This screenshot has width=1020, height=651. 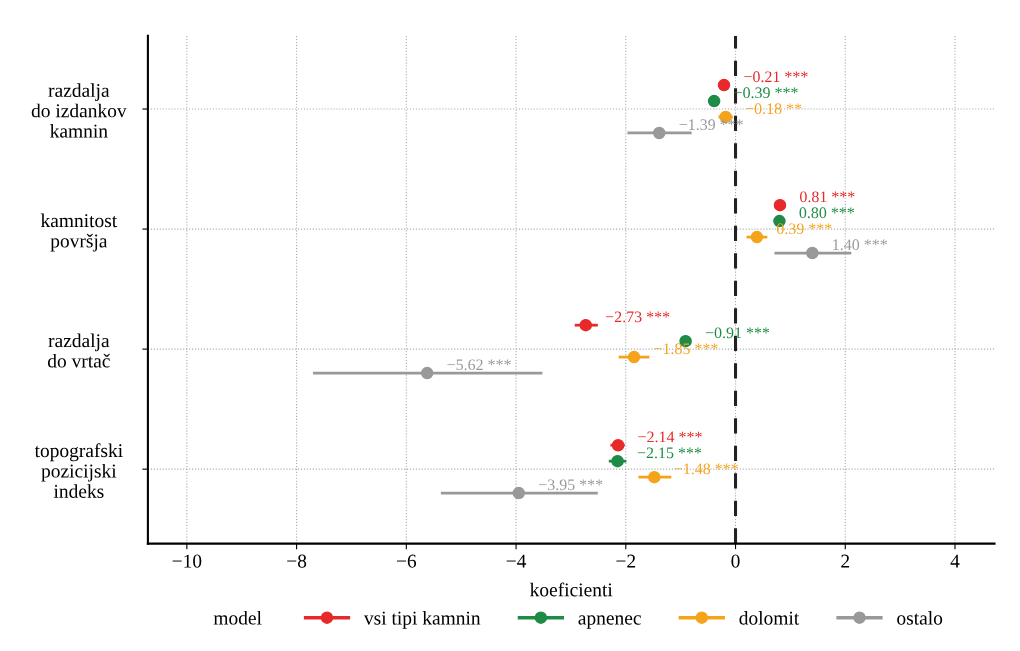 I want to click on y-tick-label: razdalja do izdankov kamnin, so click(x=79, y=110).